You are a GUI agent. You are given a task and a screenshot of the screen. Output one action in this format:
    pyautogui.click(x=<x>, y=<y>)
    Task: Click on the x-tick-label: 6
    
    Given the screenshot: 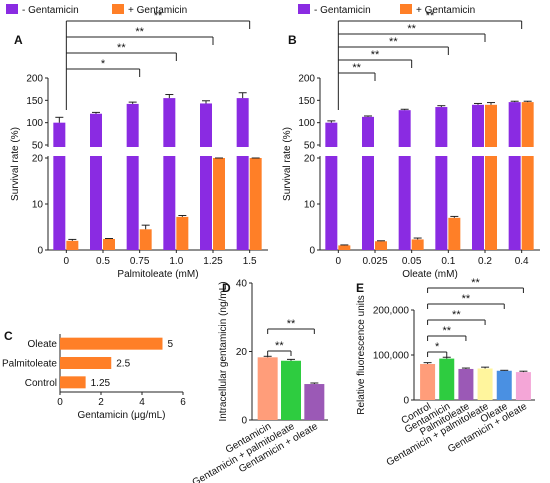 What is the action you would take?
    pyautogui.click(x=183, y=402)
    